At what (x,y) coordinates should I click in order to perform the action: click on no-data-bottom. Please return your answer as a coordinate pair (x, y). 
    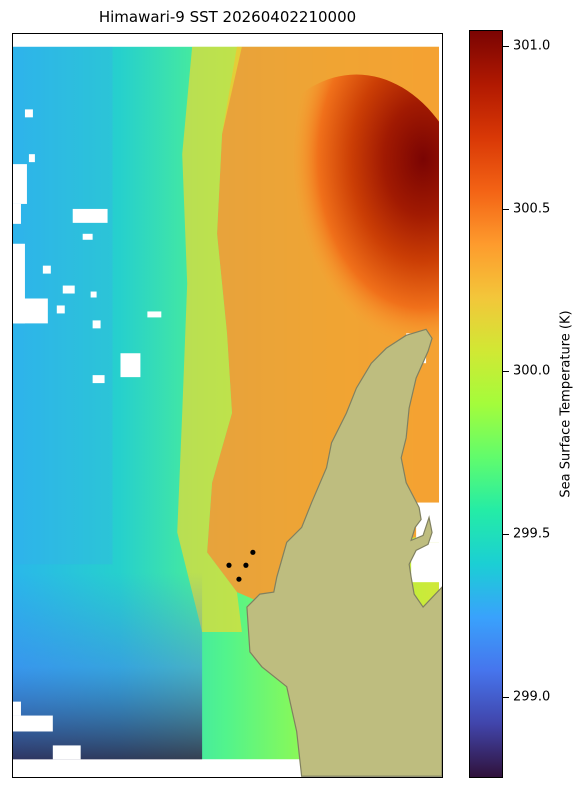
    Looking at the image, I should click on (157, 768).